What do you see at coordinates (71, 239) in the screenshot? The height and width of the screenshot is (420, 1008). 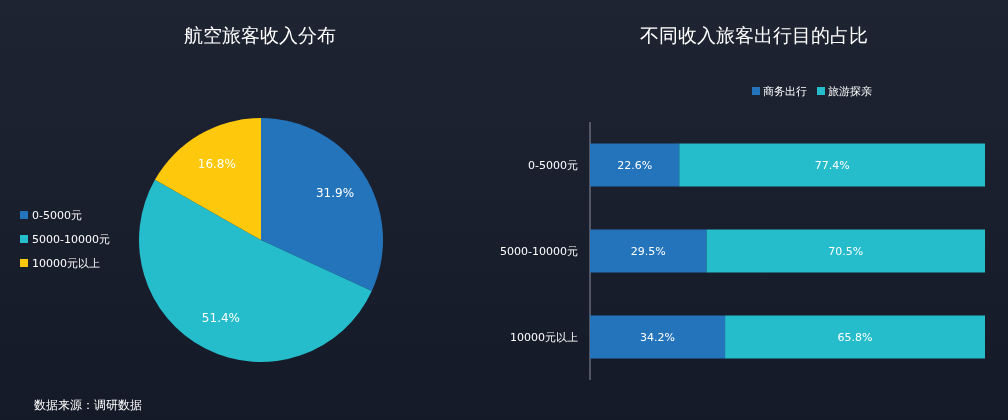 I see `legend-label: 5000-10000元` at bounding box center [71, 239].